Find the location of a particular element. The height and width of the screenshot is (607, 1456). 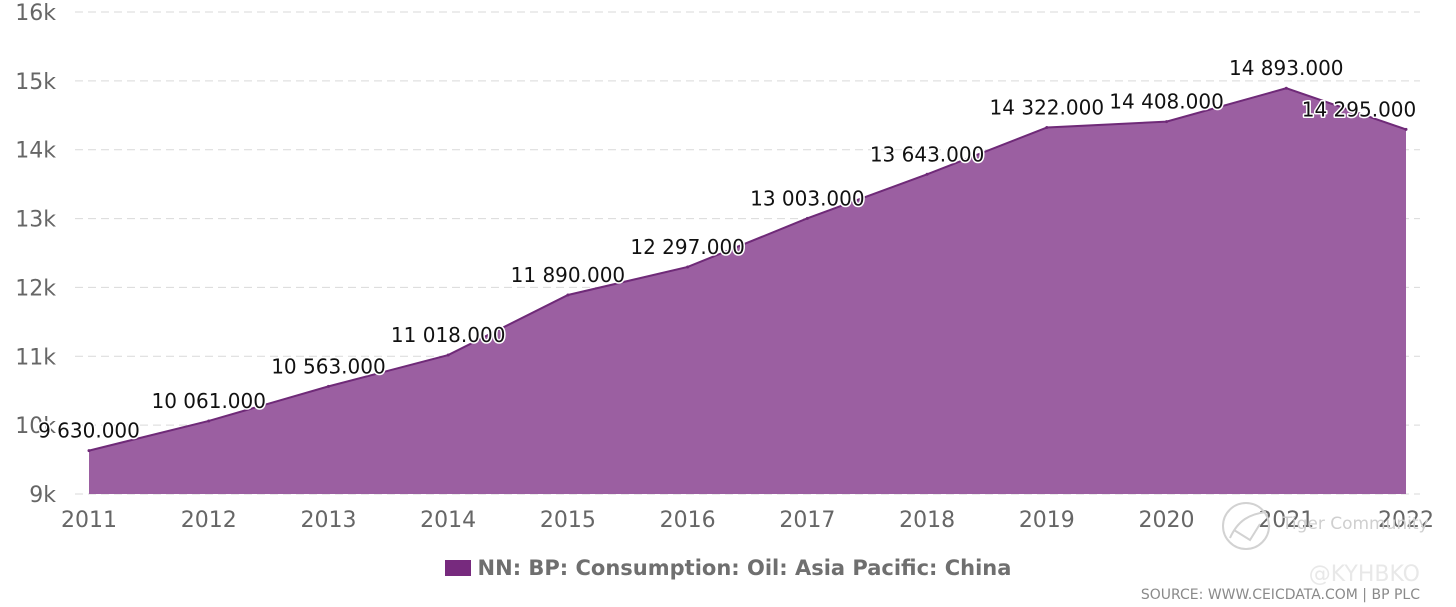

x-tick-label: 2016 is located at coordinates (688, 520).